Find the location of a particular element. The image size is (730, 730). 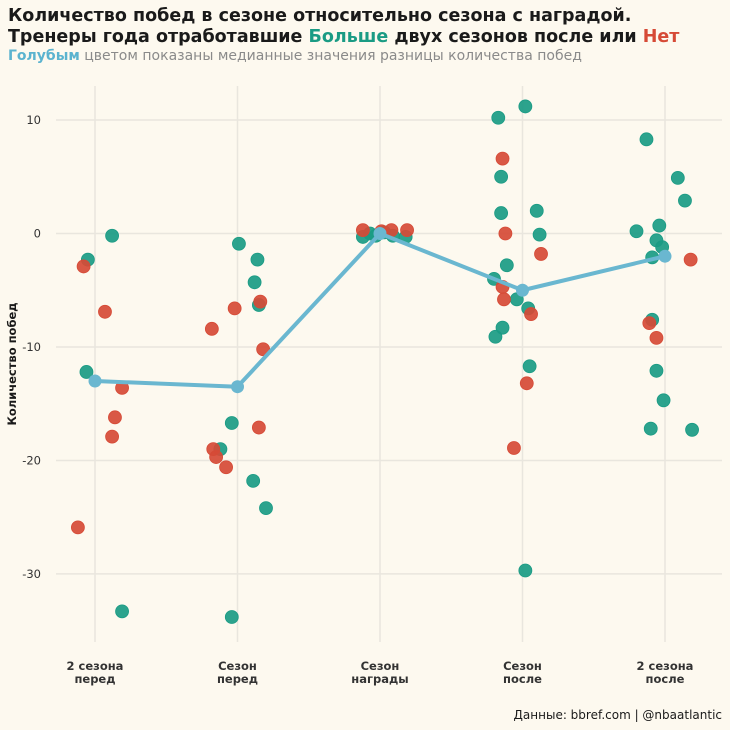

y-tick-label: -10 is located at coordinates (31, 347).